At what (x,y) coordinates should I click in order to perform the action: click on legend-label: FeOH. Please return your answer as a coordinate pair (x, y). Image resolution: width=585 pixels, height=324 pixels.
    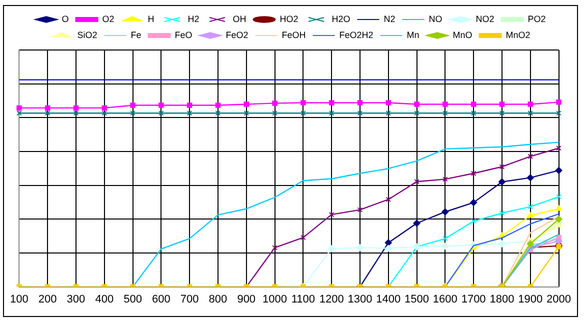
    Looking at the image, I should click on (294, 35).